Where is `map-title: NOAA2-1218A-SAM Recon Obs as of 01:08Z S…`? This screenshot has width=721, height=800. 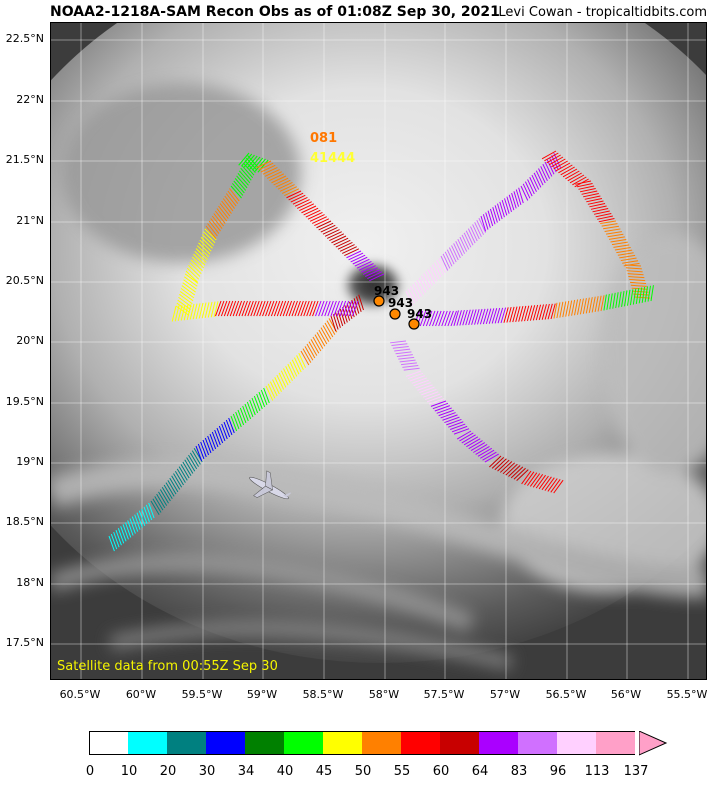 map-title: NOAA2-1218A-SAM Recon Obs as of 01:08Z S… is located at coordinates (275, 12).